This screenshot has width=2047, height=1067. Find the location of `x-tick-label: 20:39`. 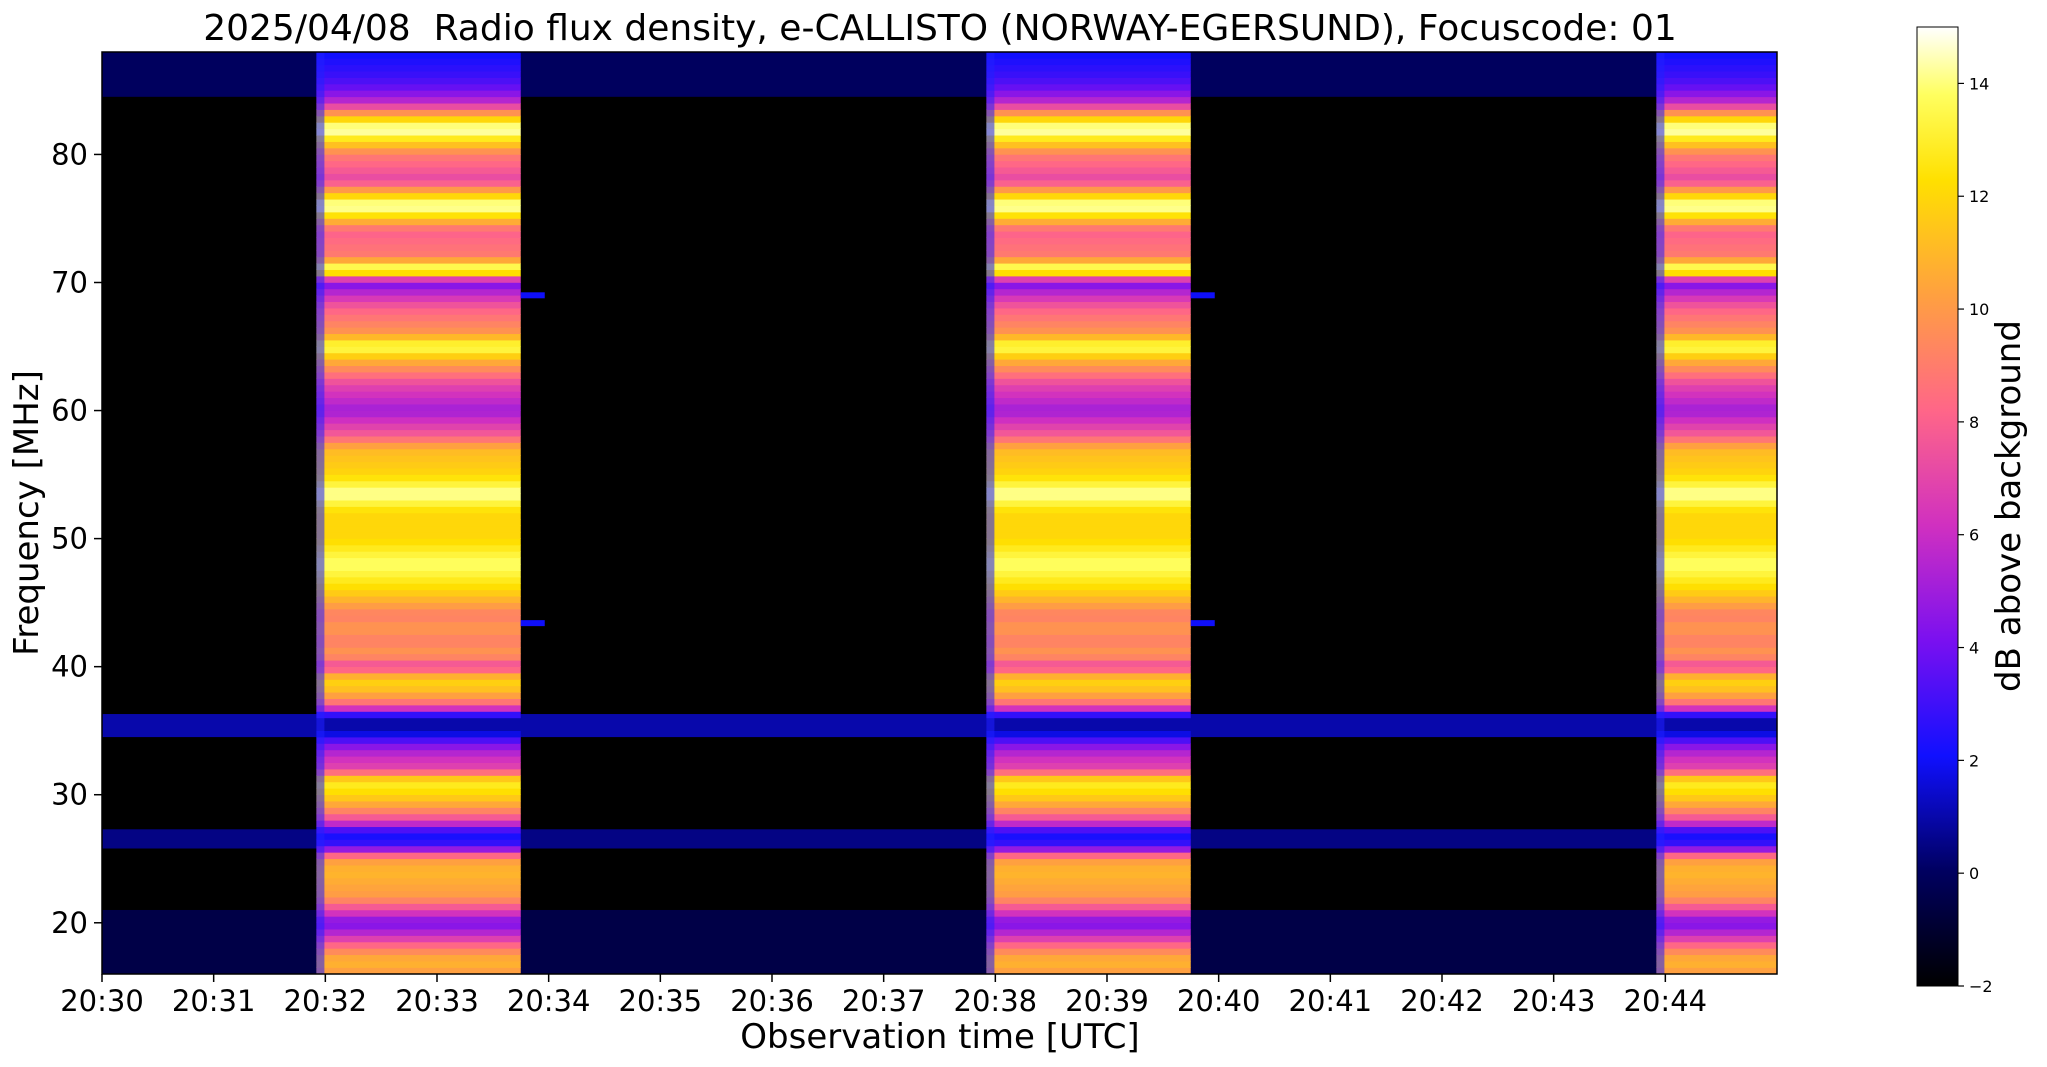

x-tick-label: 20:39 is located at coordinates (1107, 1001).